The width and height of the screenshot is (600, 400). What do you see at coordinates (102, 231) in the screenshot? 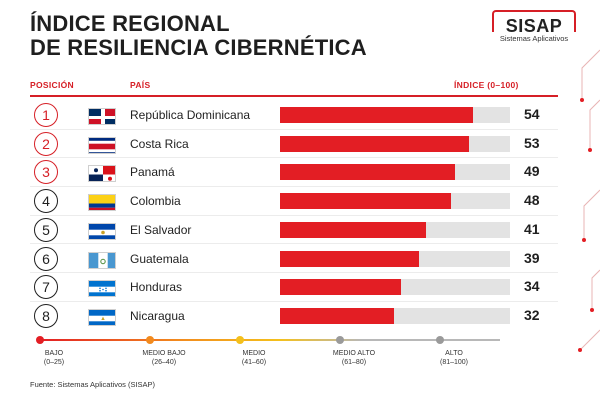
I see `flag-el-salvador` at bounding box center [102, 231].